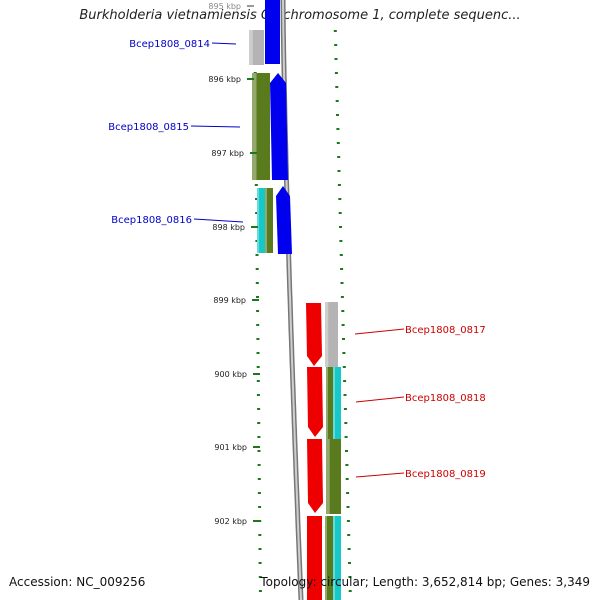 The height and width of the screenshot is (600, 600). Describe the element at coordinates (445, 398) in the screenshot. I see `gene-label: Bcep1808_0818` at that location.